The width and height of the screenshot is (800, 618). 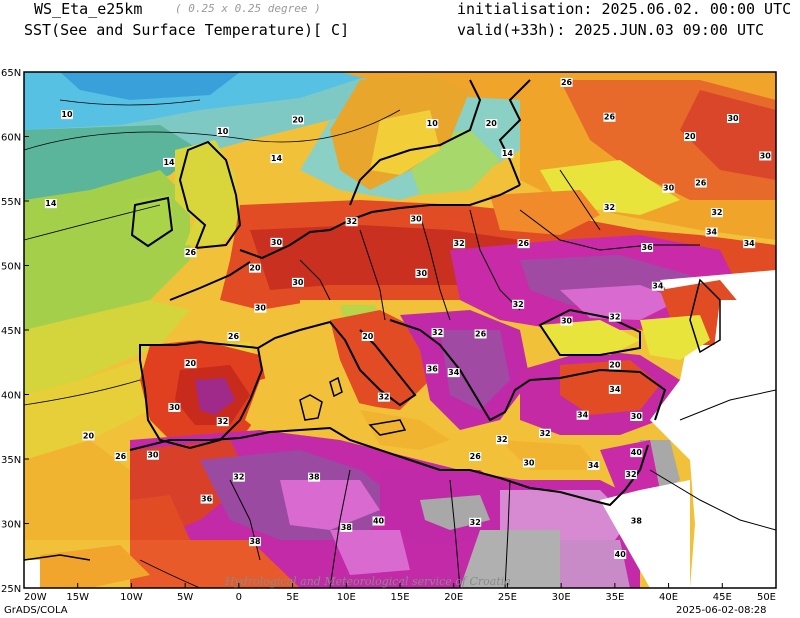 I want to click on lon-tick-label: 10W, so click(x=131, y=597).